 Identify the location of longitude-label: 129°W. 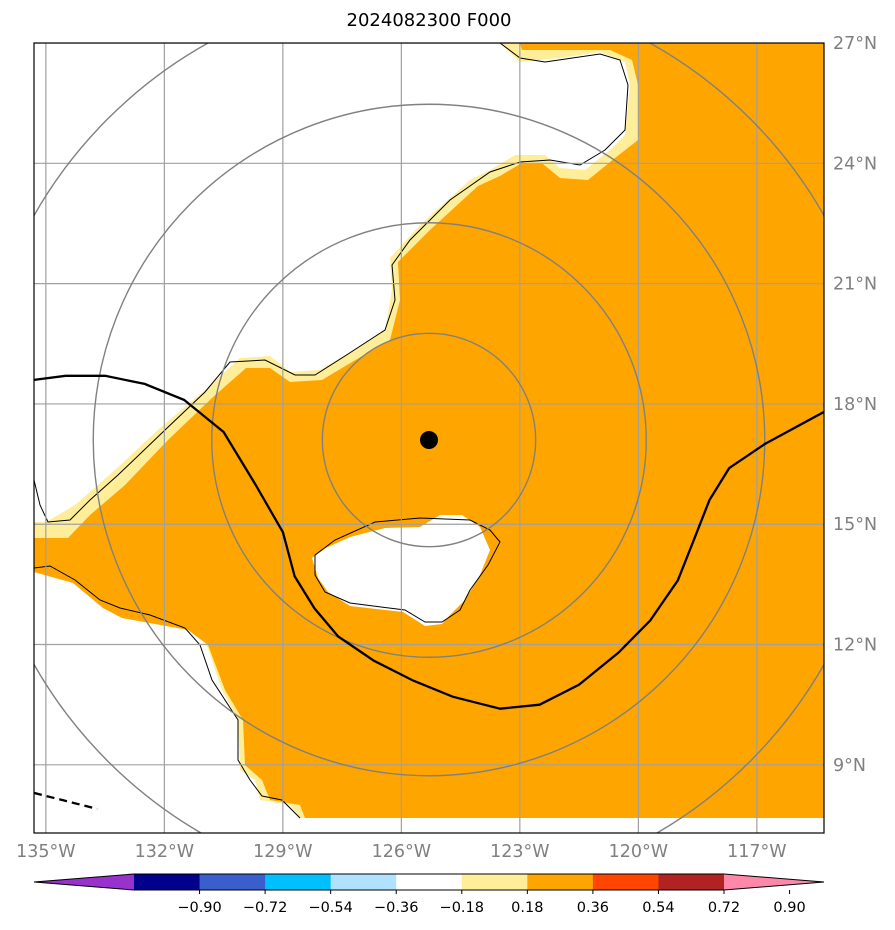
(282, 852).